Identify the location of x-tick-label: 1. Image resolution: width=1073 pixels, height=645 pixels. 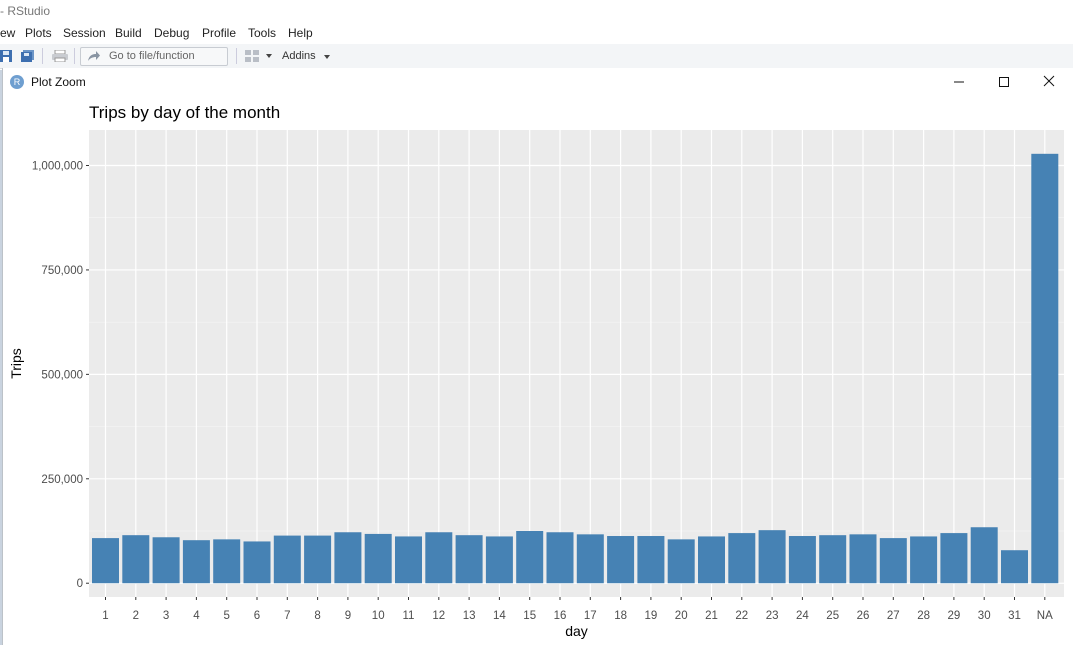
(105, 616).